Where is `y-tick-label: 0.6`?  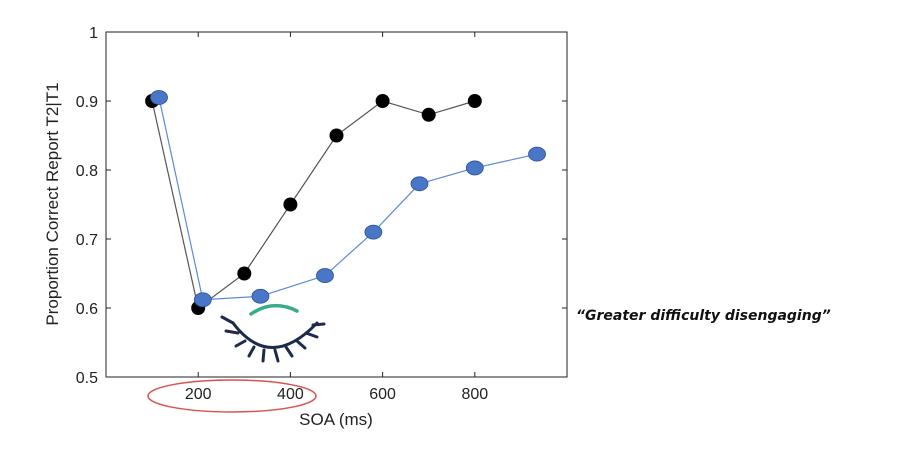 y-tick-label: 0.6 is located at coordinates (87, 309).